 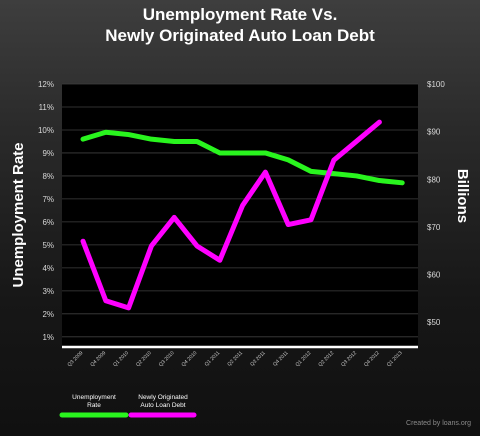 I want to click on left-tick-label: 10%, so click(x=46, y=130).